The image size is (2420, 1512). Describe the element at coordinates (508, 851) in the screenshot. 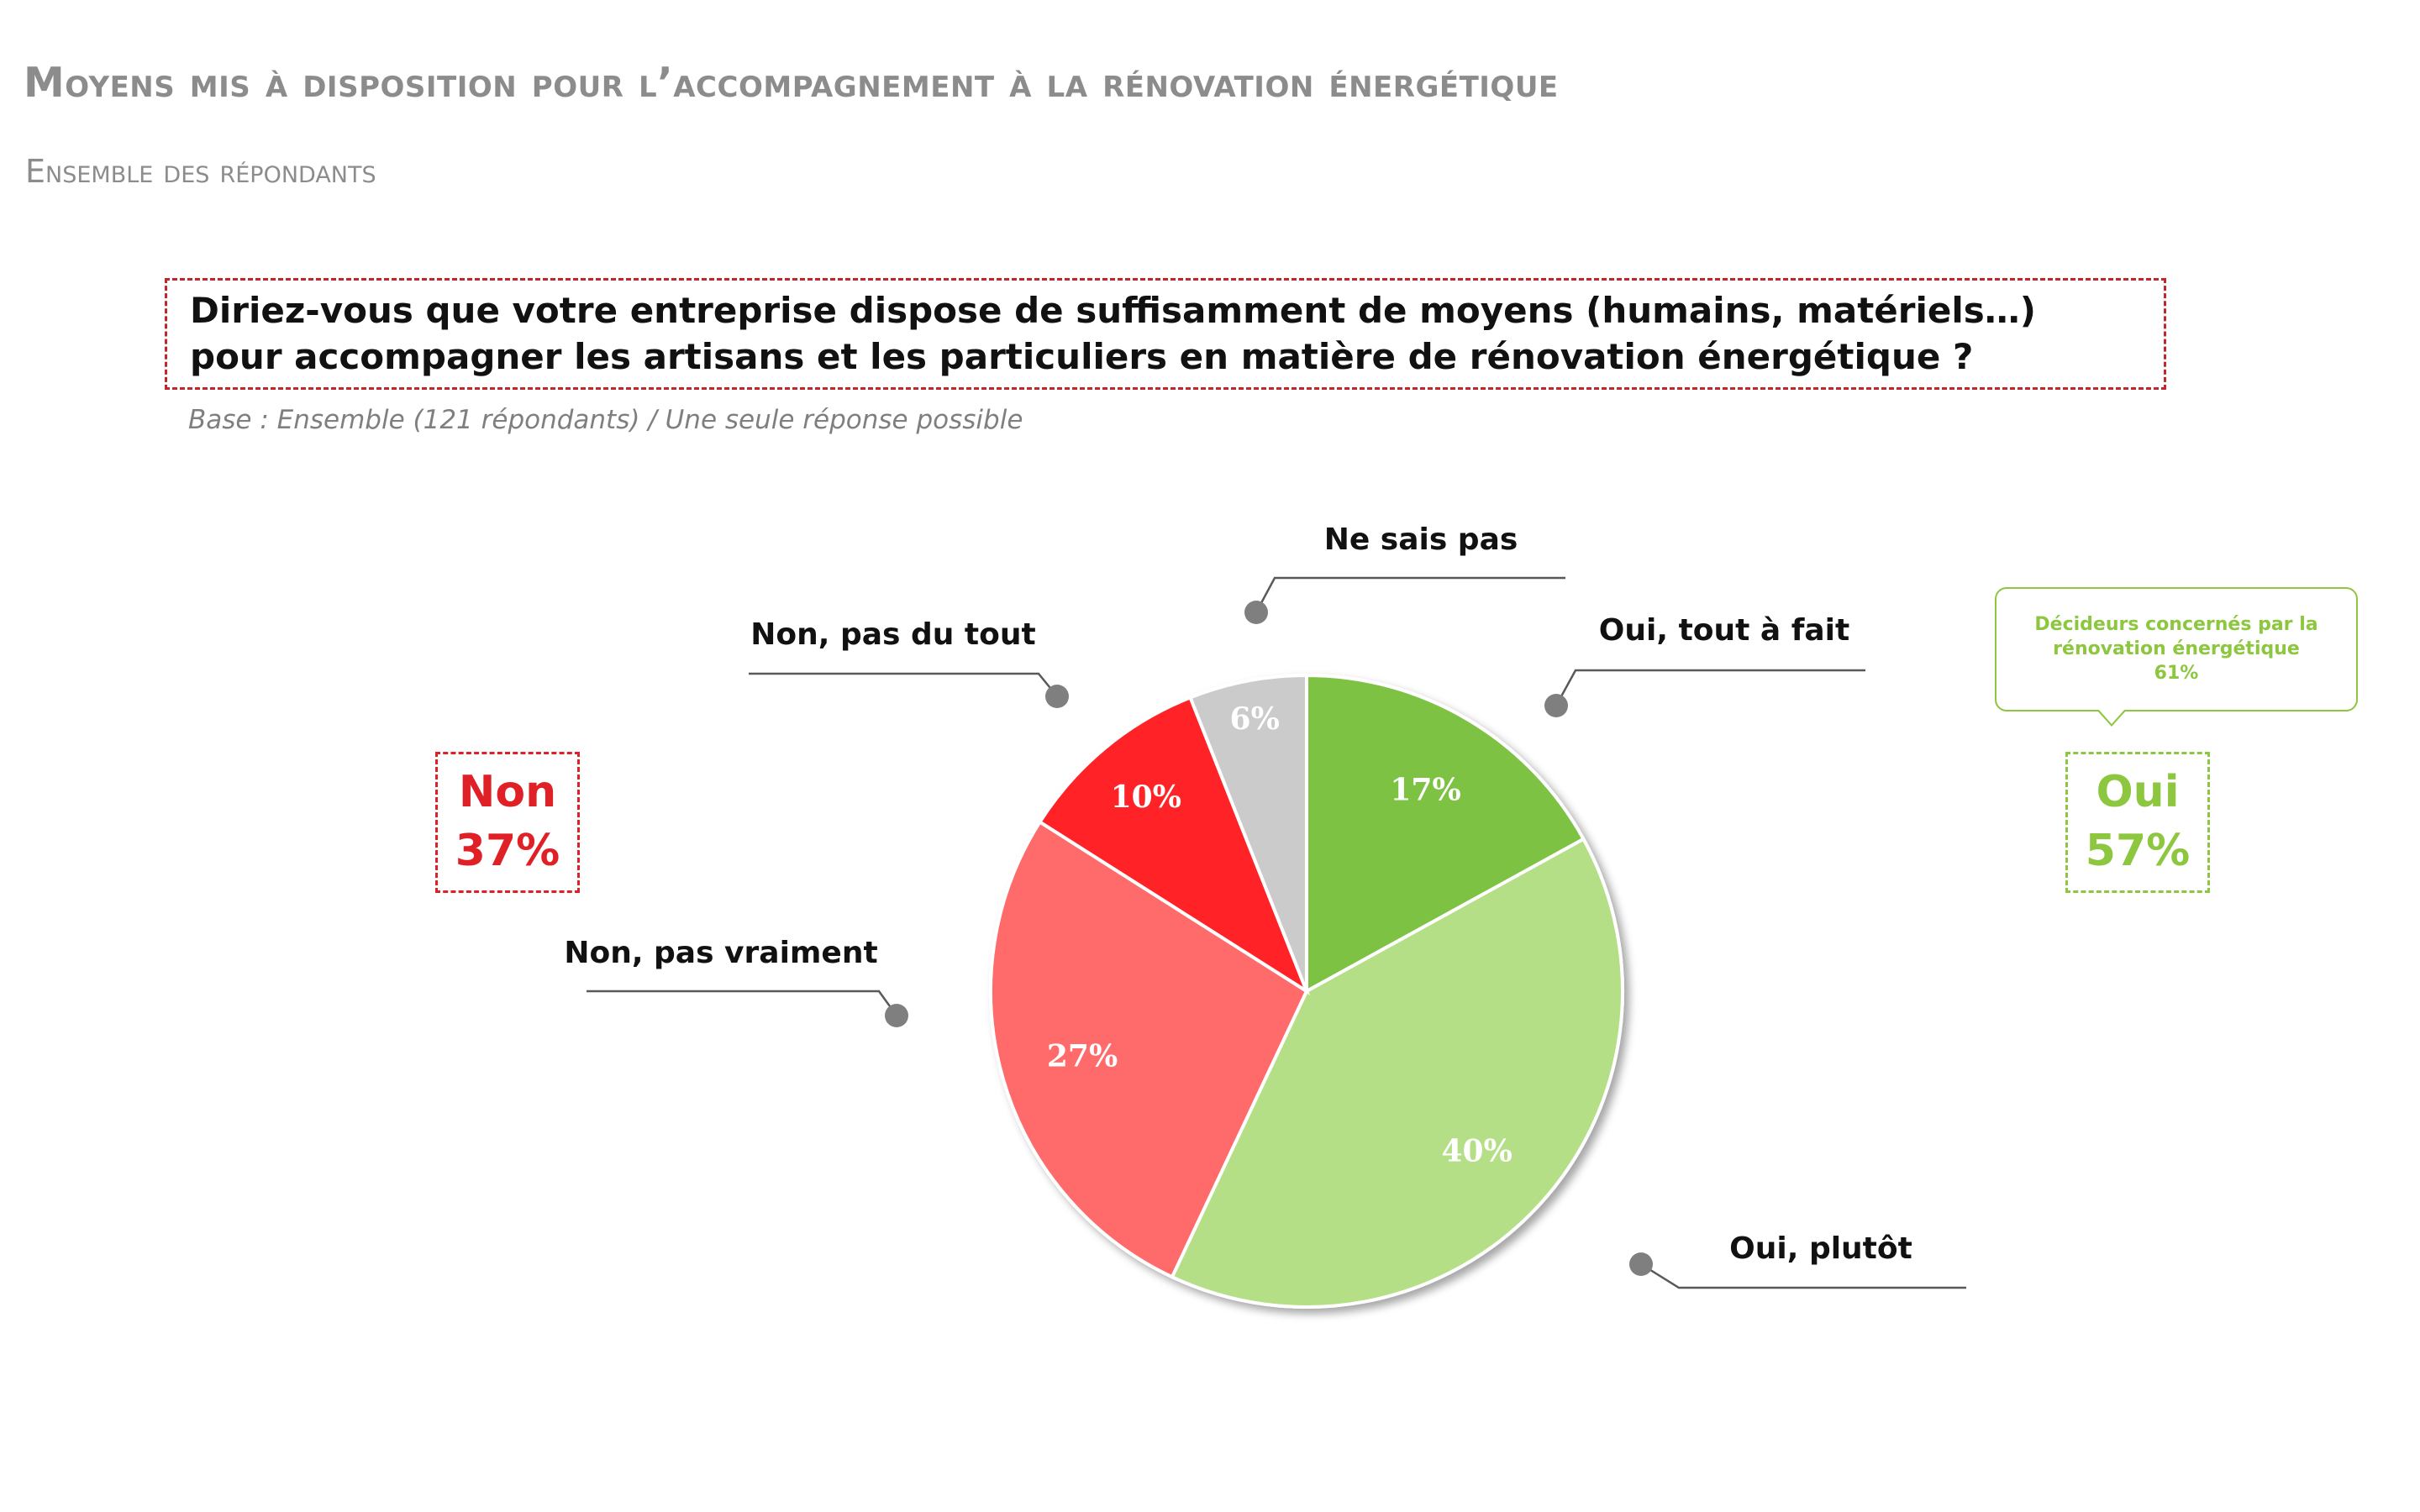

I see `summary-non-value: 37%` at that location.